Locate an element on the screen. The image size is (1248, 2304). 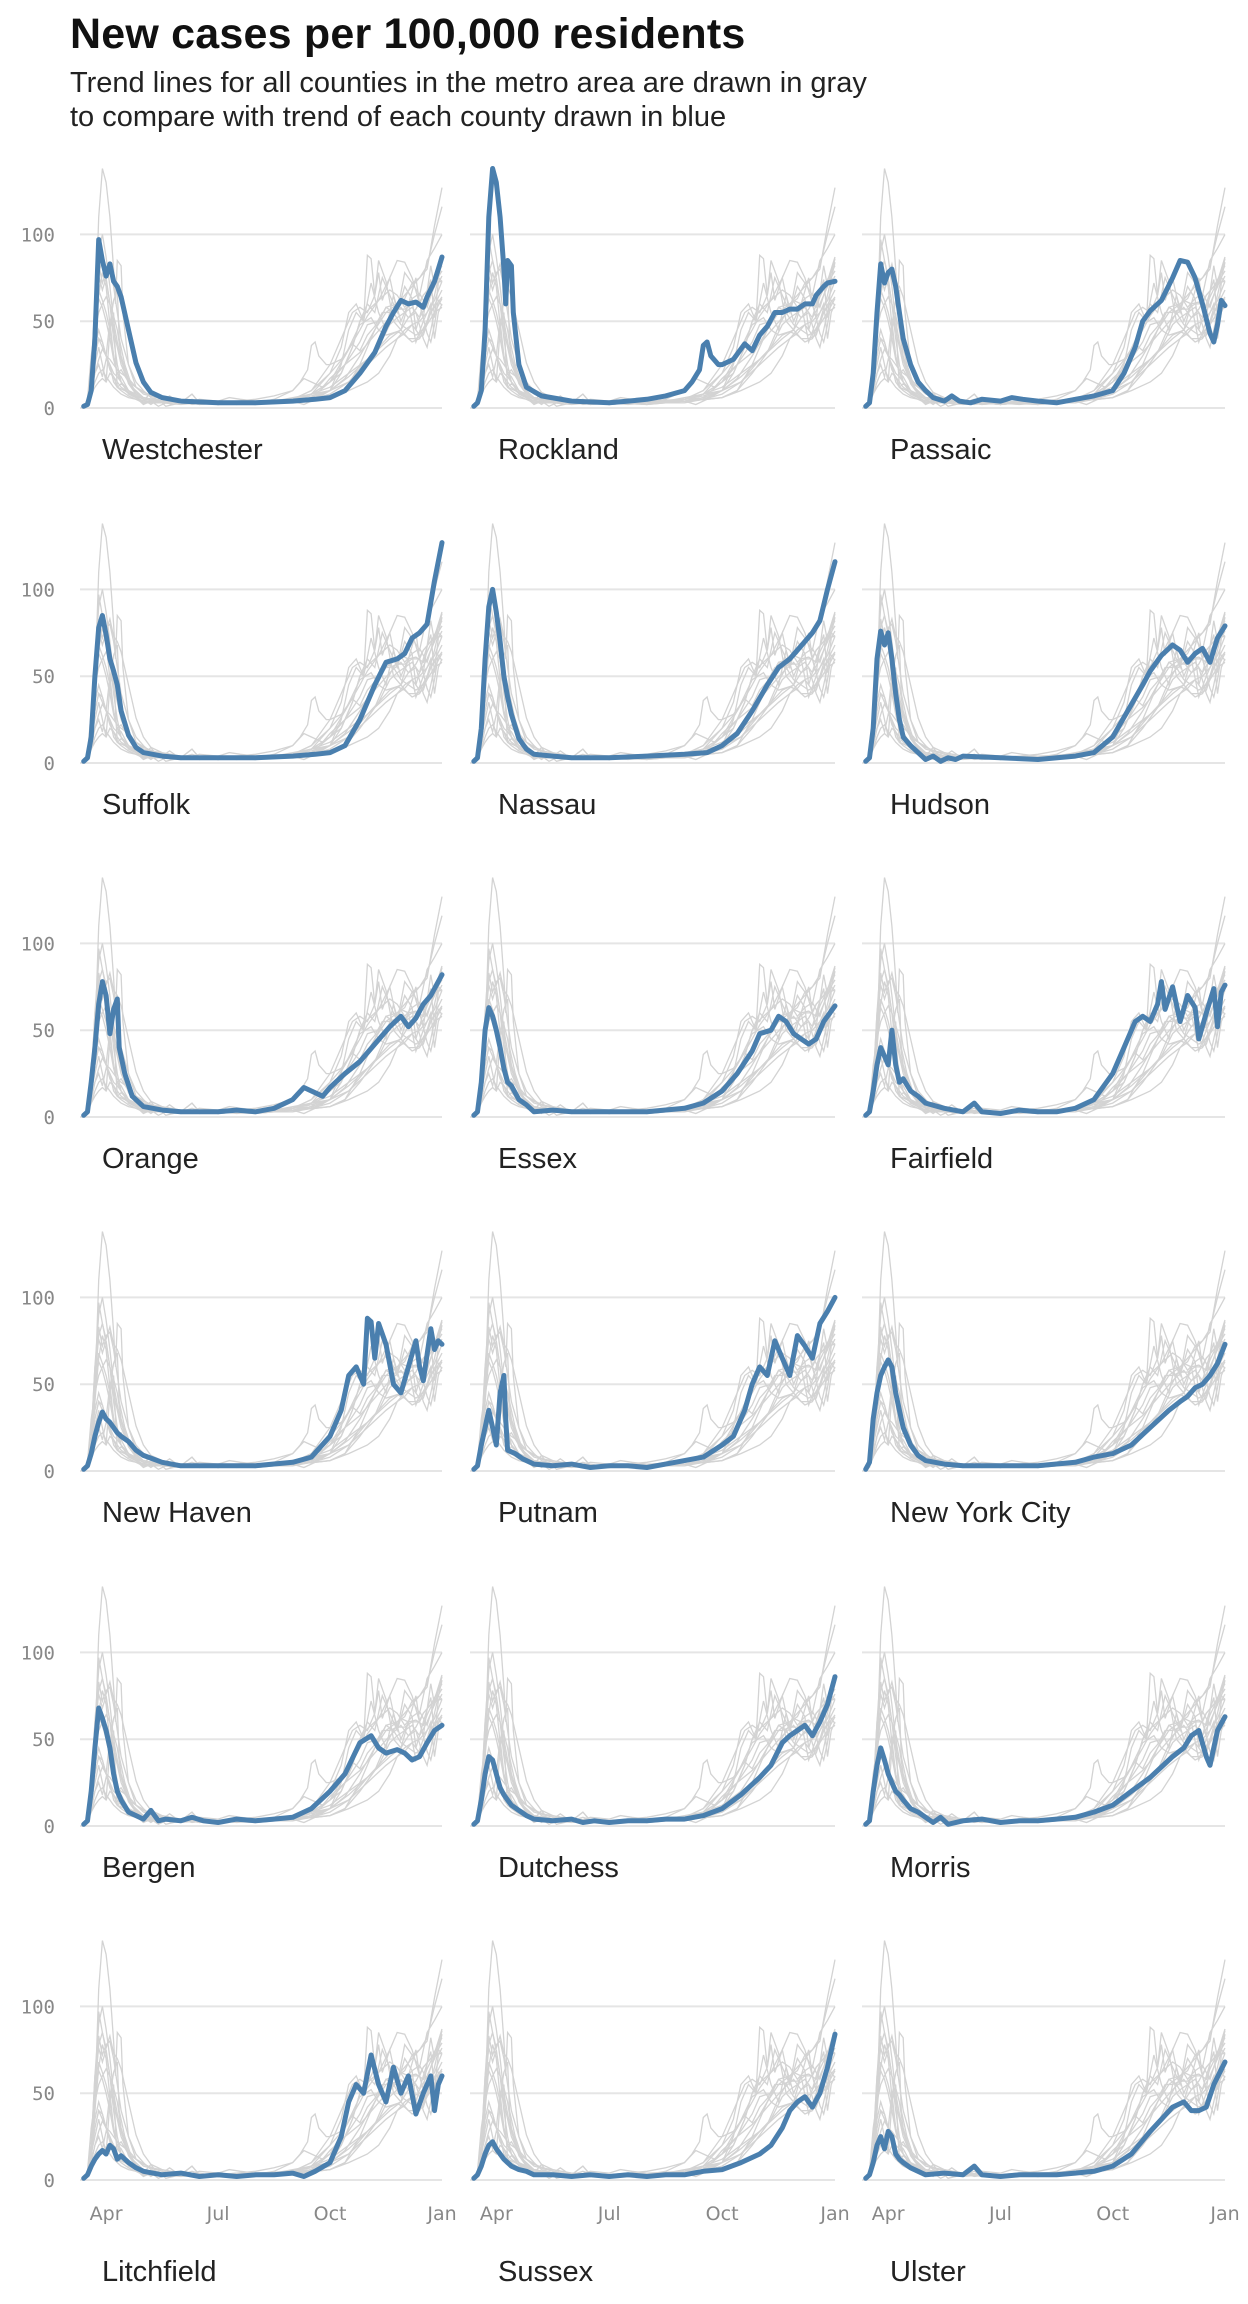
panel-dutchess: Dutchess is located at coordinates (654, 1735).